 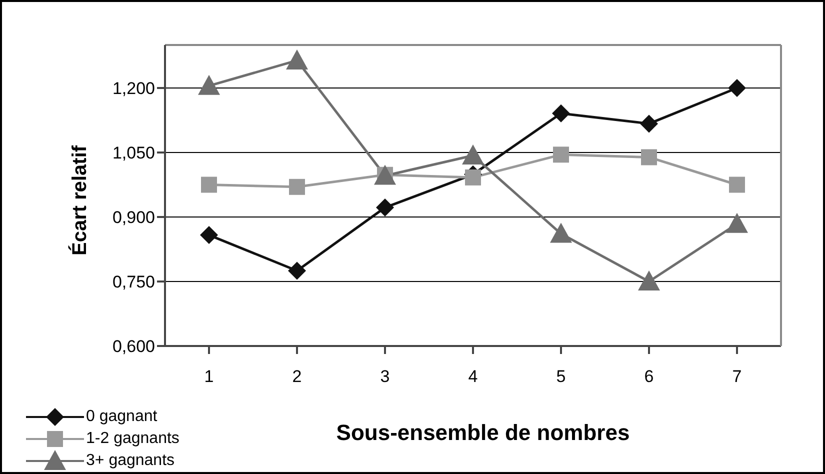 What do you see at coordinates (133, 346) in the screenshot?
I see `y-tick-label: 0,600` at bounding box center [133, 346].